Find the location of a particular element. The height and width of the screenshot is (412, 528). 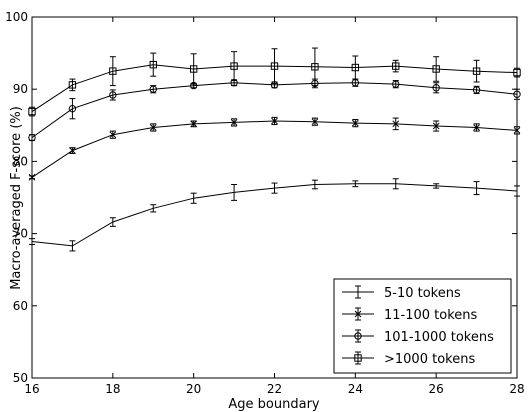

y-tick-label: 90 is located at coordinates (20, 89).